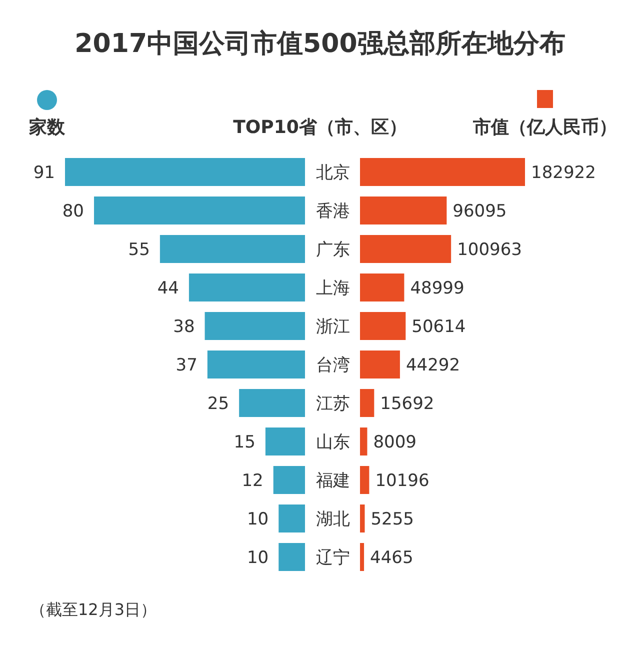 Image resolution: width=640 pixels, height=652 pixels. What do you see at coordinates (489, 250) in the screenshot?
I see `data-label: 100963` at bounding box center [489, 250].